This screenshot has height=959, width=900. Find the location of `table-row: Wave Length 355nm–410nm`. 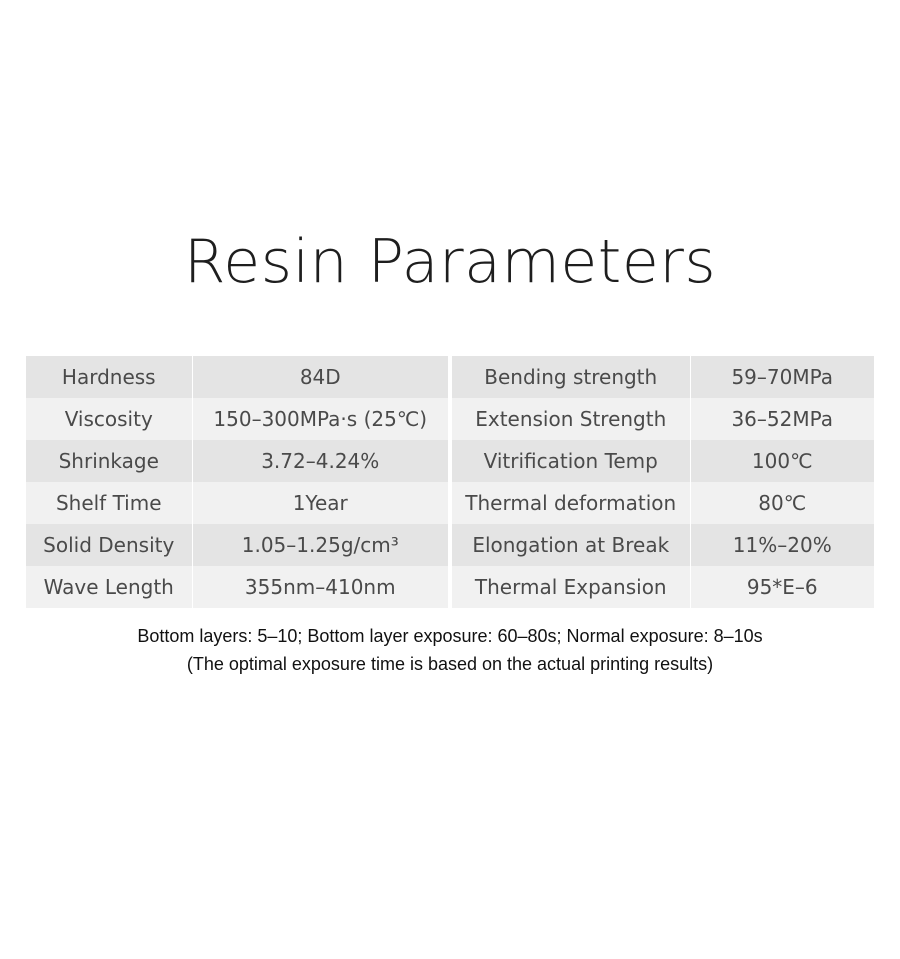

table-row: Wave Length 355nm–410nm is located at coordinates (237, 587).